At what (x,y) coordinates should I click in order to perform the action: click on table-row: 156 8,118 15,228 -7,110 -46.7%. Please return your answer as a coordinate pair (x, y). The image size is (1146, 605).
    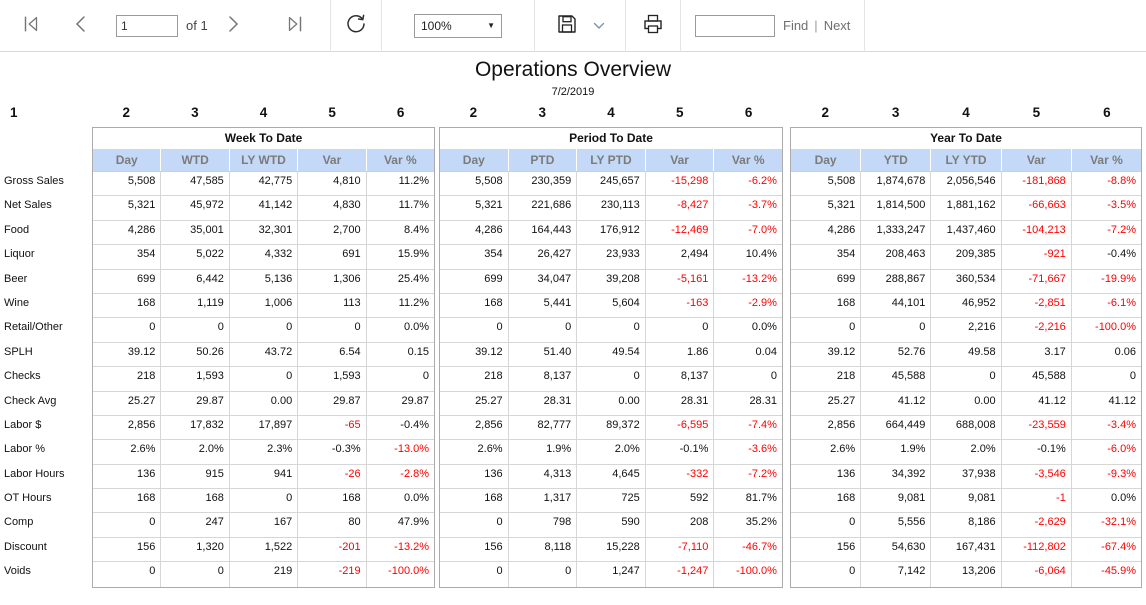
    Looking at the image, I should click on (611, 550).